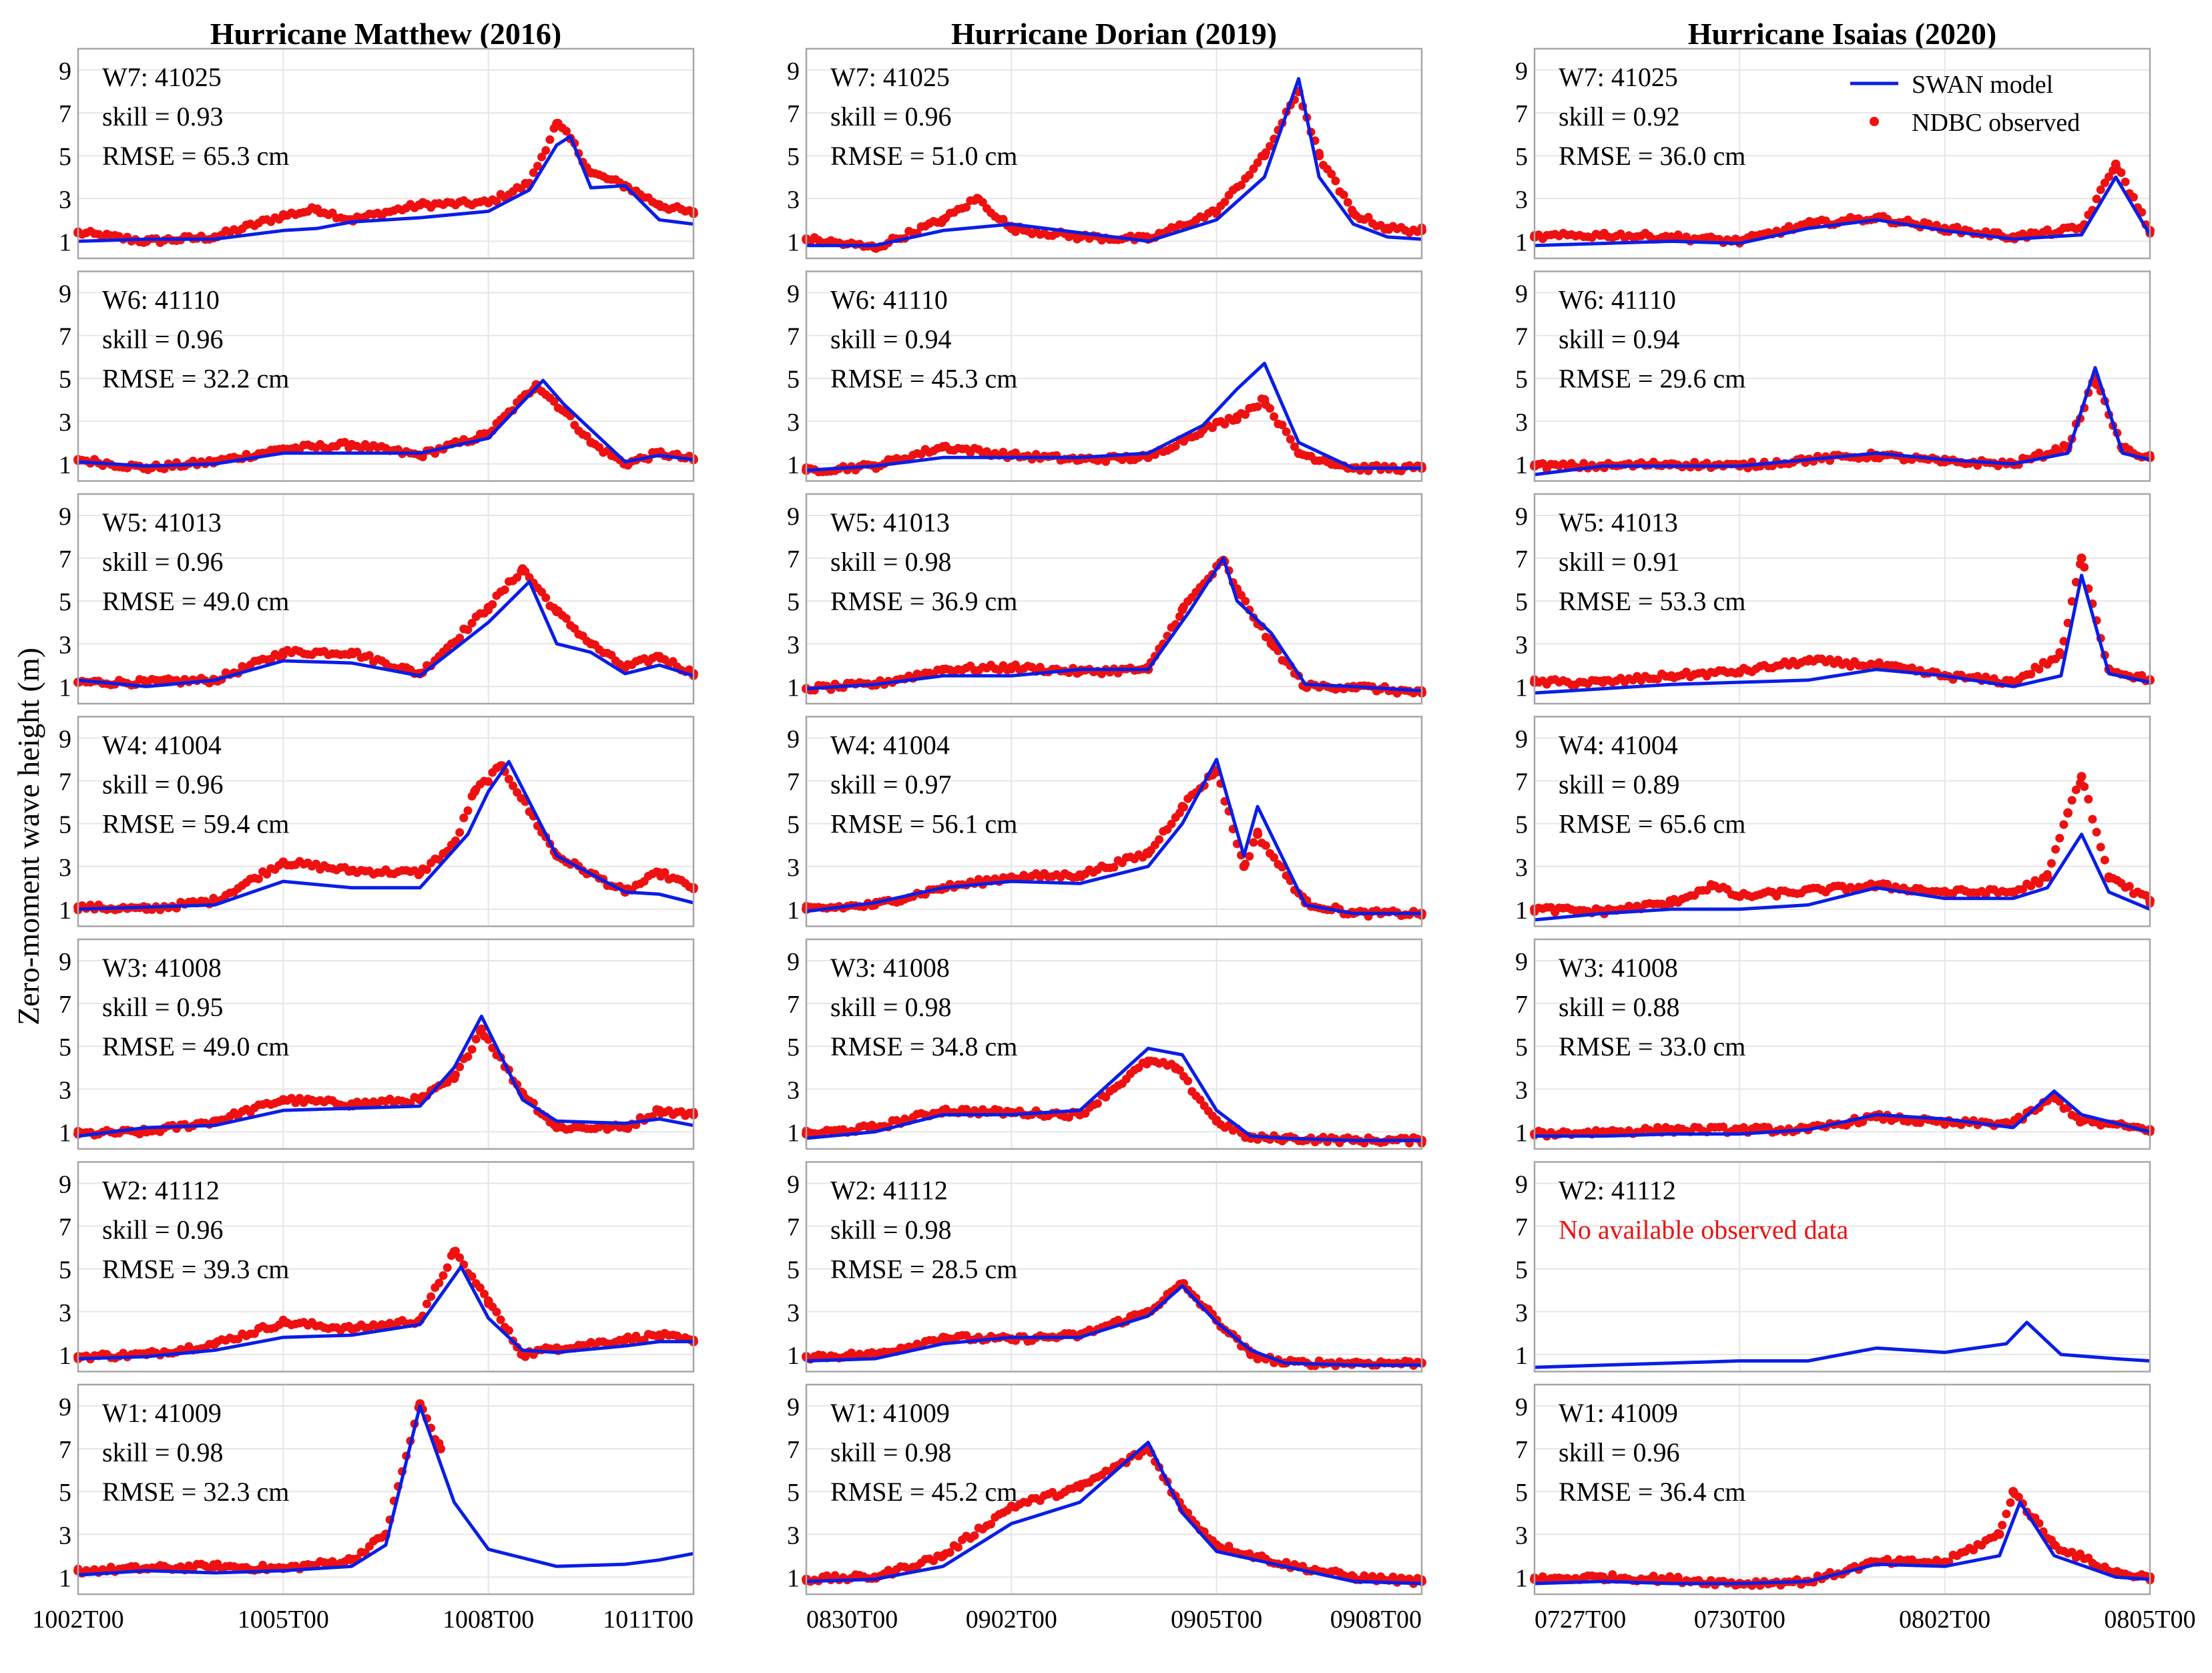 Image resolution: width=2212 pixels, height=1673 pixels. I want to click on panel: 1 3 5 7 9 W4: 41004 skill = 0.96 RMSE = 59.4 cm, so click(378, 822).